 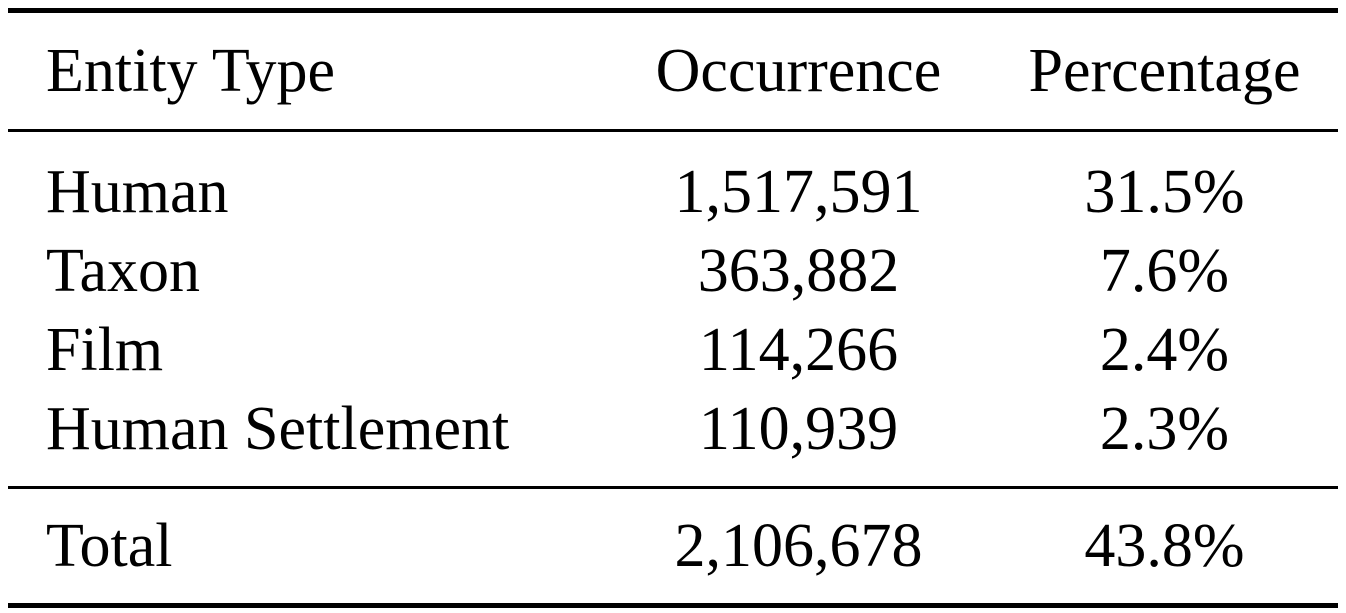 I want to click on table-row: Film 114,266 2.4%, so click(x=673, y=349).